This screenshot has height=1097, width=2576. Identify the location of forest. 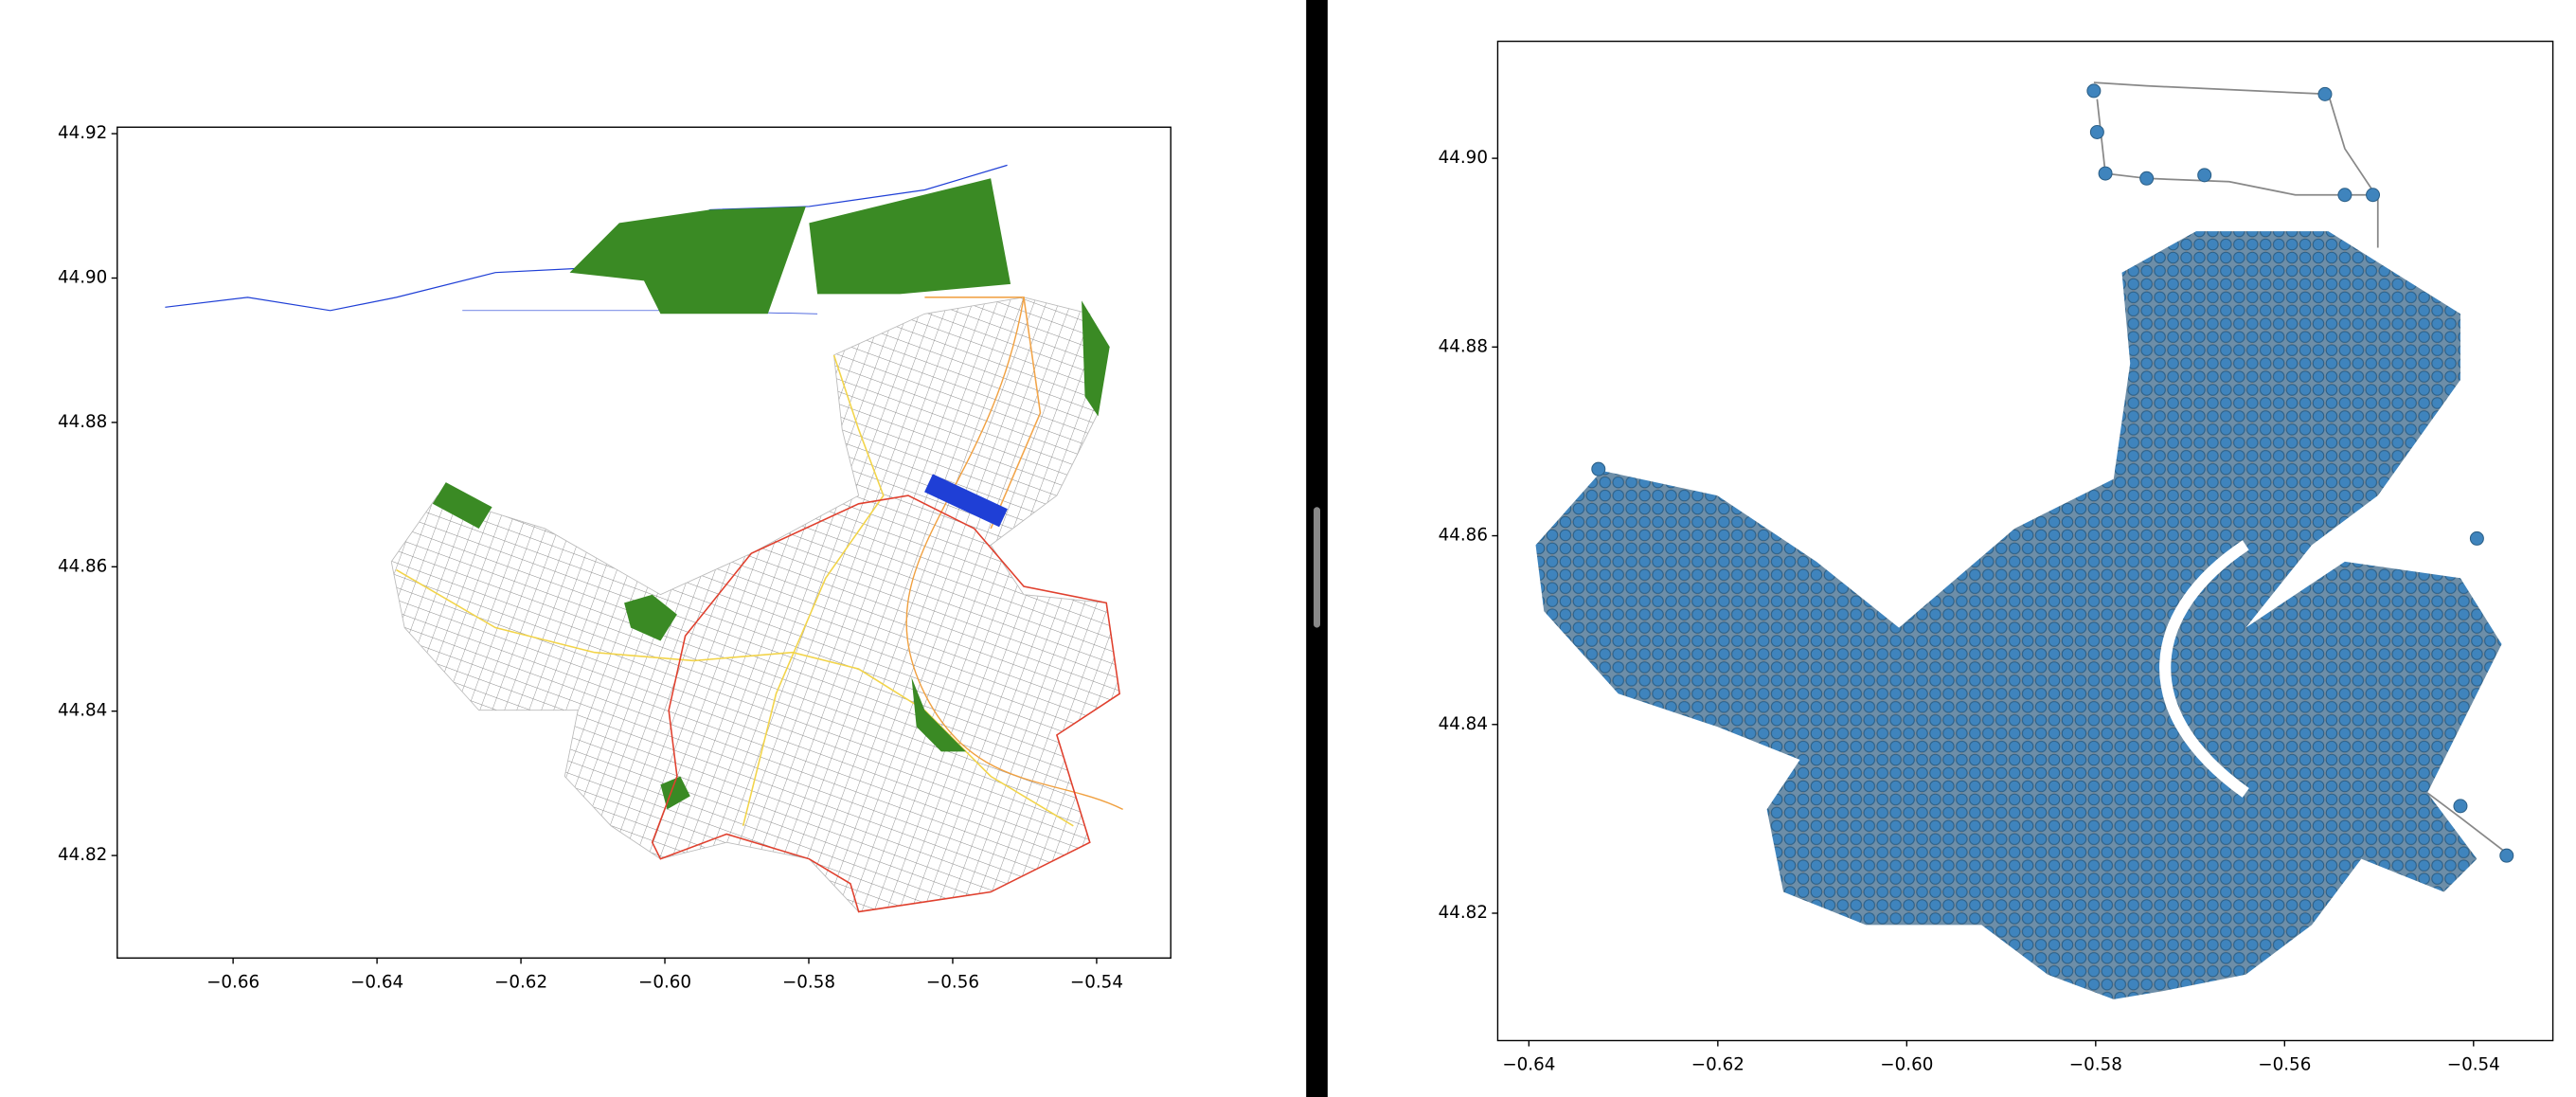
(687, 260).